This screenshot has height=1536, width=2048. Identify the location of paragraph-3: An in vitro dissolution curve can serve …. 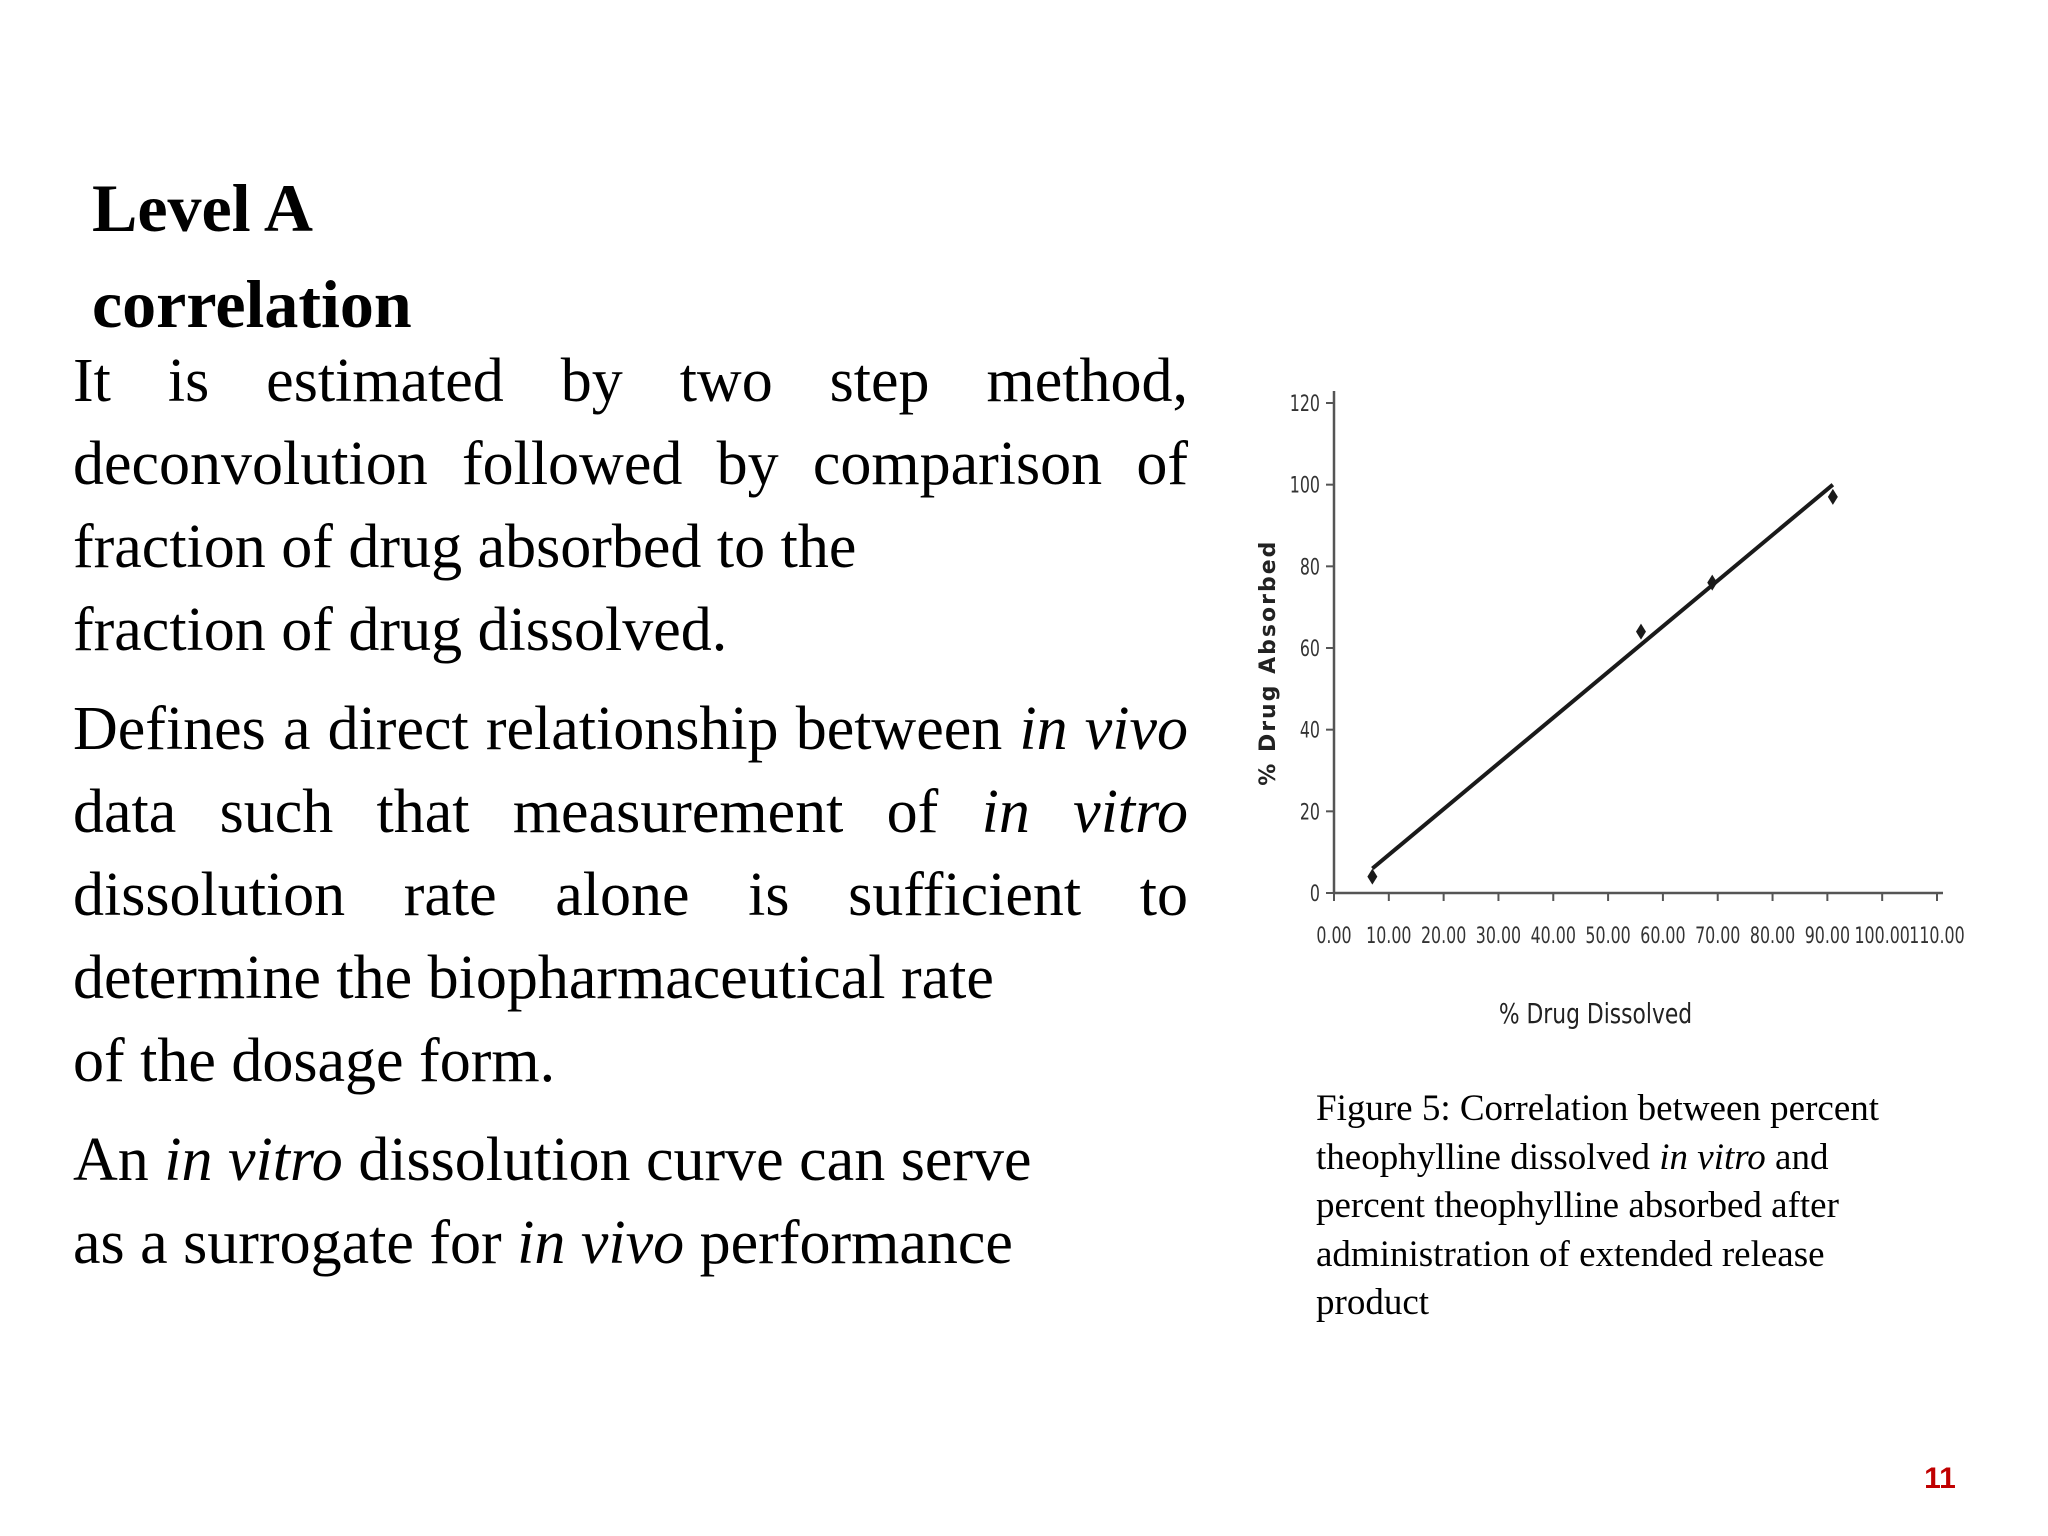
(630, 1202).